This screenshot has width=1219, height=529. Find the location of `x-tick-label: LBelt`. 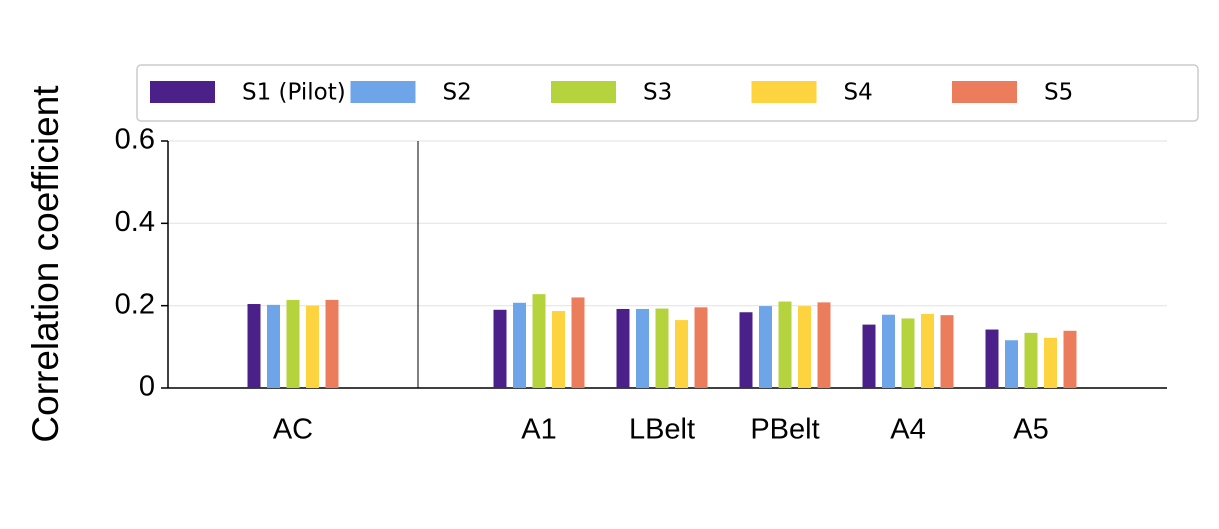

x-tick-label: LBelt is located at coordinates (662, 430).